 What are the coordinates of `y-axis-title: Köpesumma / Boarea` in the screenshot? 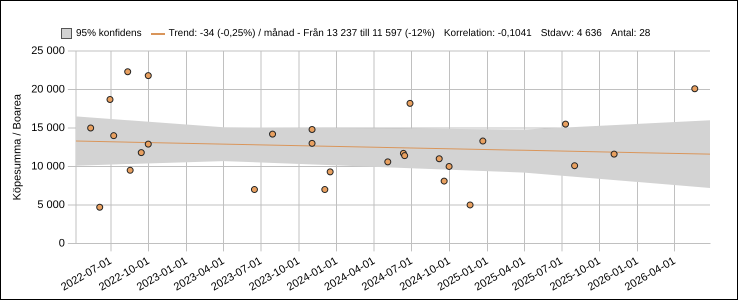 It's located at (18, 146).